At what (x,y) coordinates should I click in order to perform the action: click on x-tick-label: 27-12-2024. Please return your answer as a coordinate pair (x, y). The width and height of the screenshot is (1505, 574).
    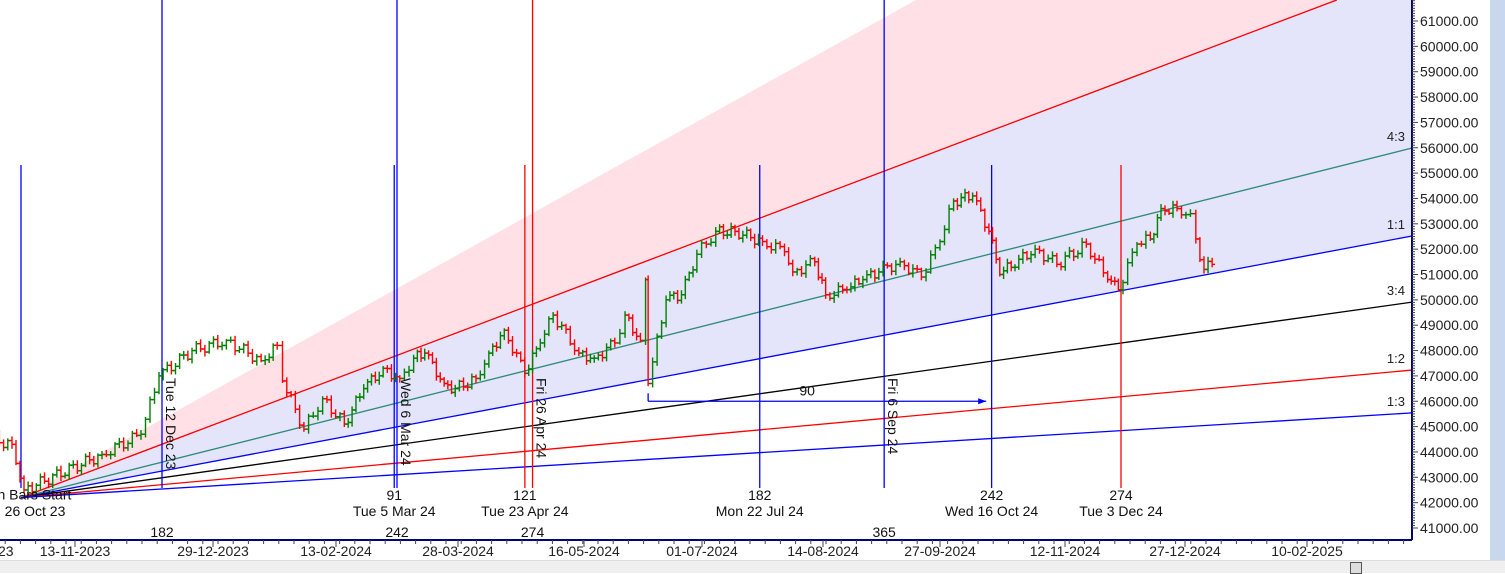
    Looking at the image, I should click on (1185, 551).